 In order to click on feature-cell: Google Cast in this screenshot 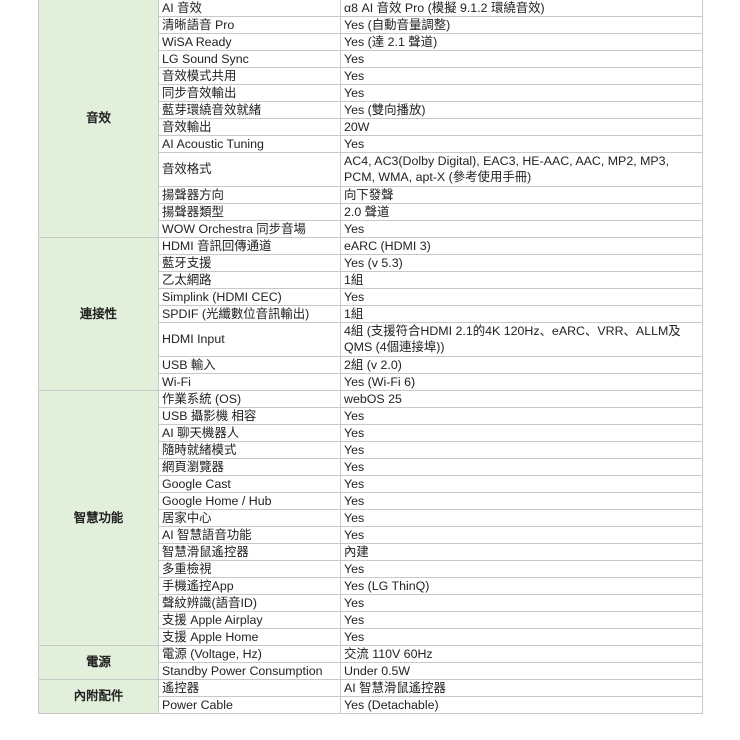, I will do `click(249, 483)`.